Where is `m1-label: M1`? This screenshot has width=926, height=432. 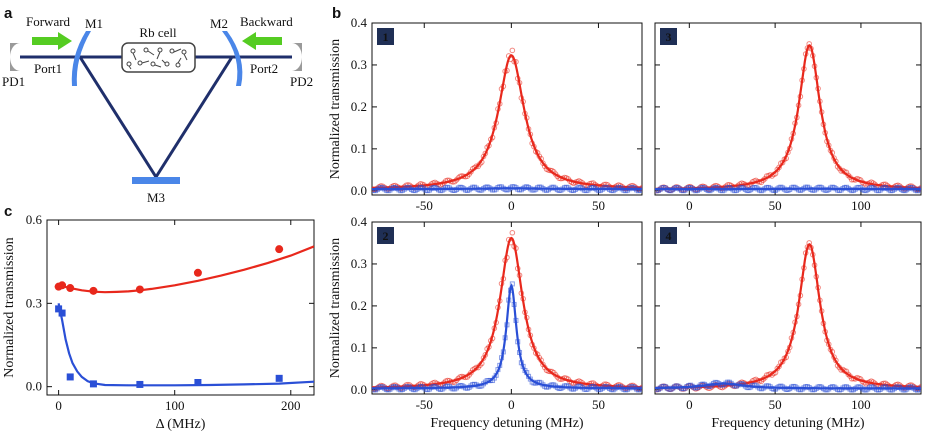
m1-label: M1 is located at coordinates (94, 23).